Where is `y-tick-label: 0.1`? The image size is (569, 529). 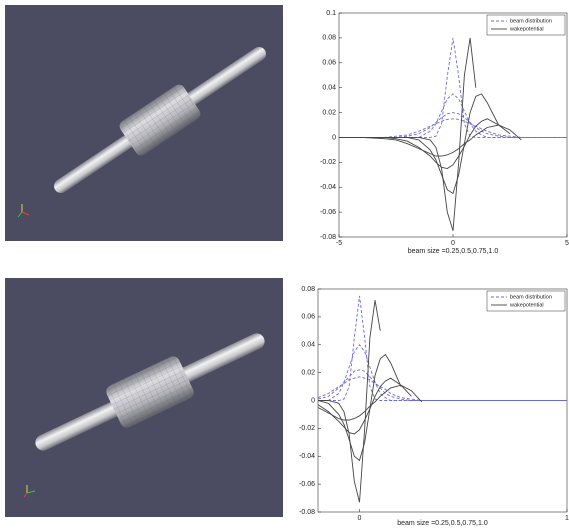 y-tick-label: 0.1 is located at coordinates (331, 13).